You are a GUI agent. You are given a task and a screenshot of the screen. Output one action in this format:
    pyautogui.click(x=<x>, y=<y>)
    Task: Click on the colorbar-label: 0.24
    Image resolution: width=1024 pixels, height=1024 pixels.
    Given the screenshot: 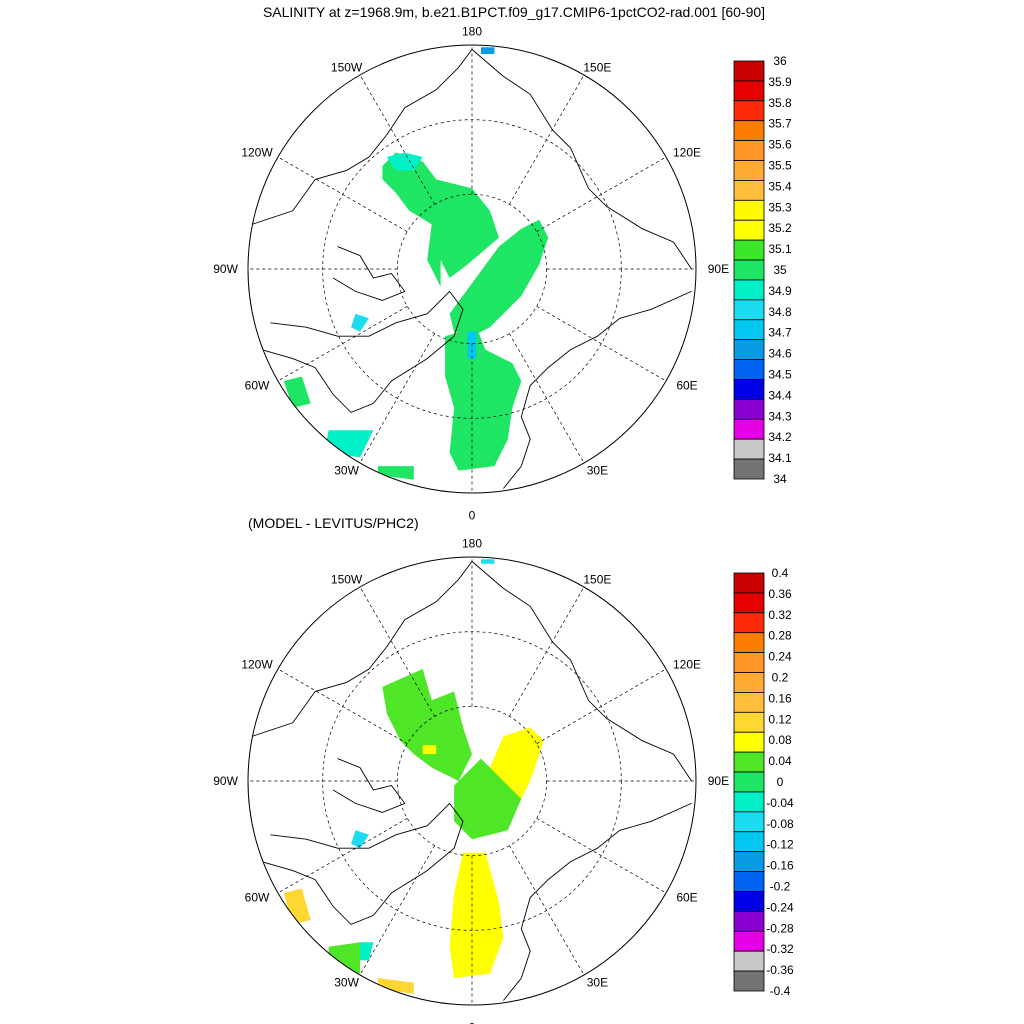 What is the action you would take?
    pyautogui.click(x=780, y=657)
    